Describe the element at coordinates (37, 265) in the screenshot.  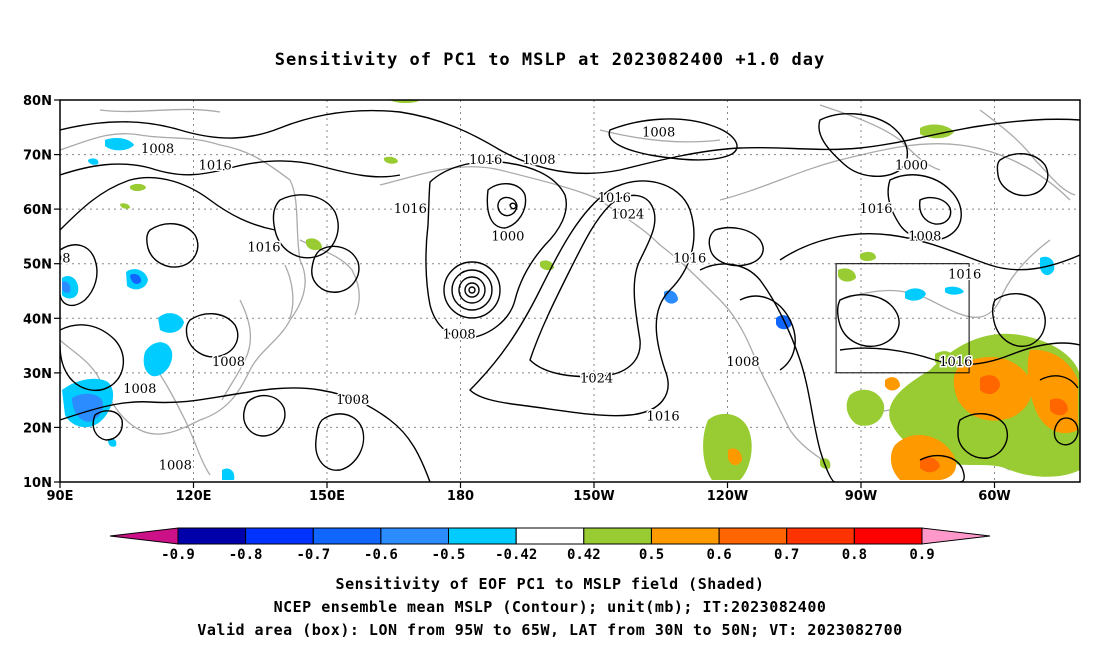
I see `lat-tick-label: 50N` at that location.